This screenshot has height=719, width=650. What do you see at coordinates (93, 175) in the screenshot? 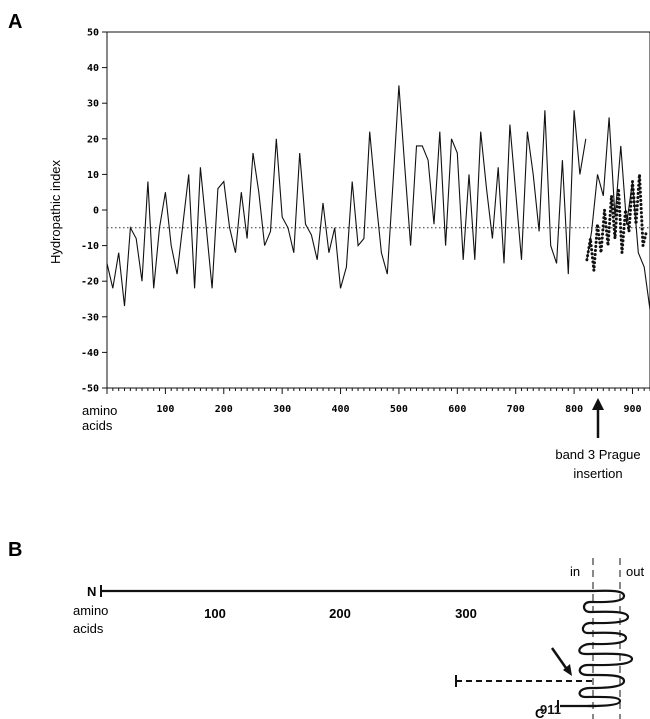
I see `y-tick-label: 10` at bounding box center [93, 175].